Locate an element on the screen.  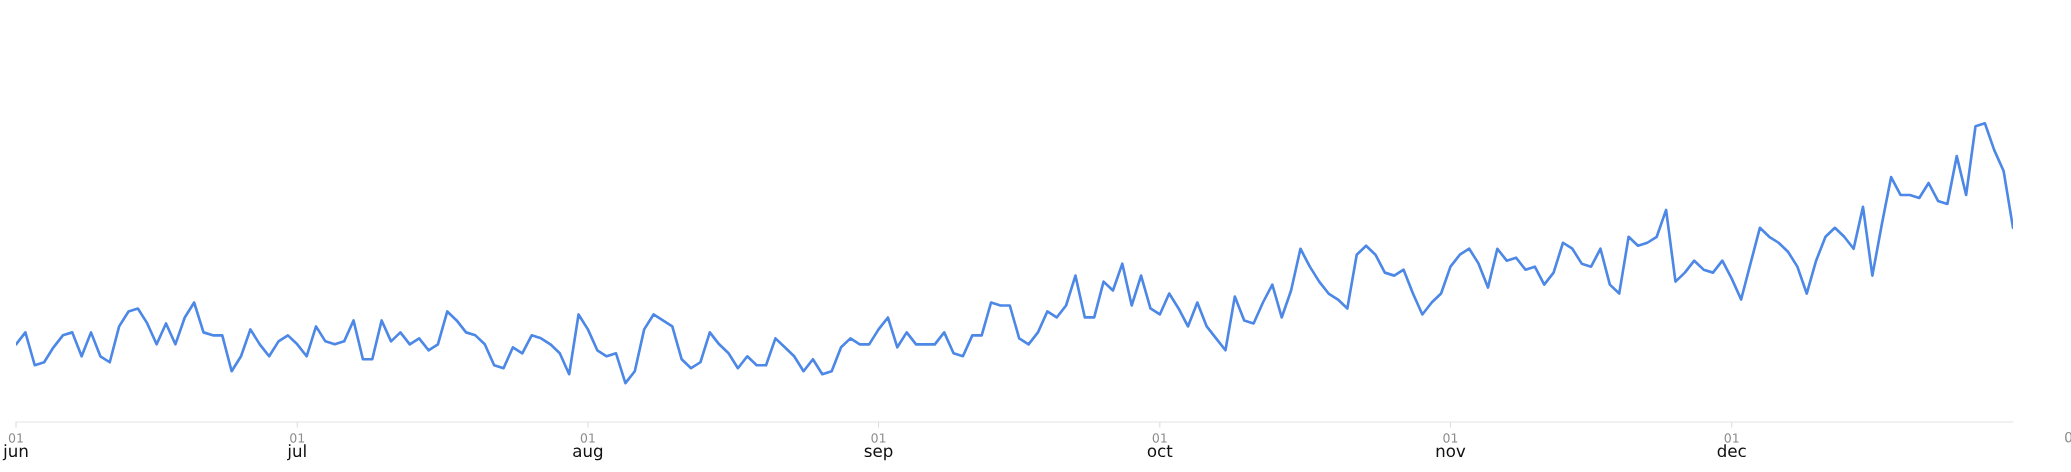
x2-tick-label: nov is located at coordinates (1451, 452).